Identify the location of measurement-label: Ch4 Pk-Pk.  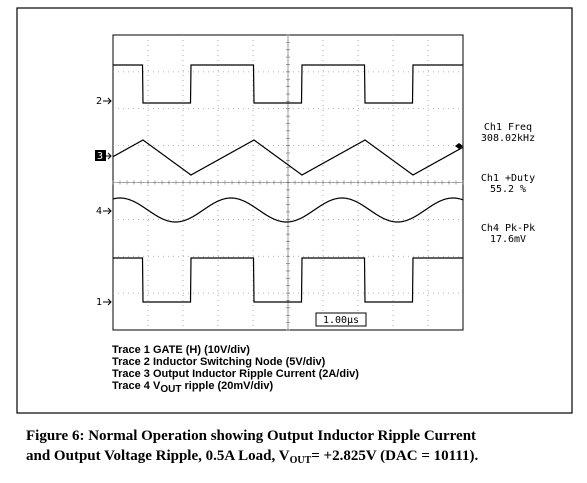
(508, 228).